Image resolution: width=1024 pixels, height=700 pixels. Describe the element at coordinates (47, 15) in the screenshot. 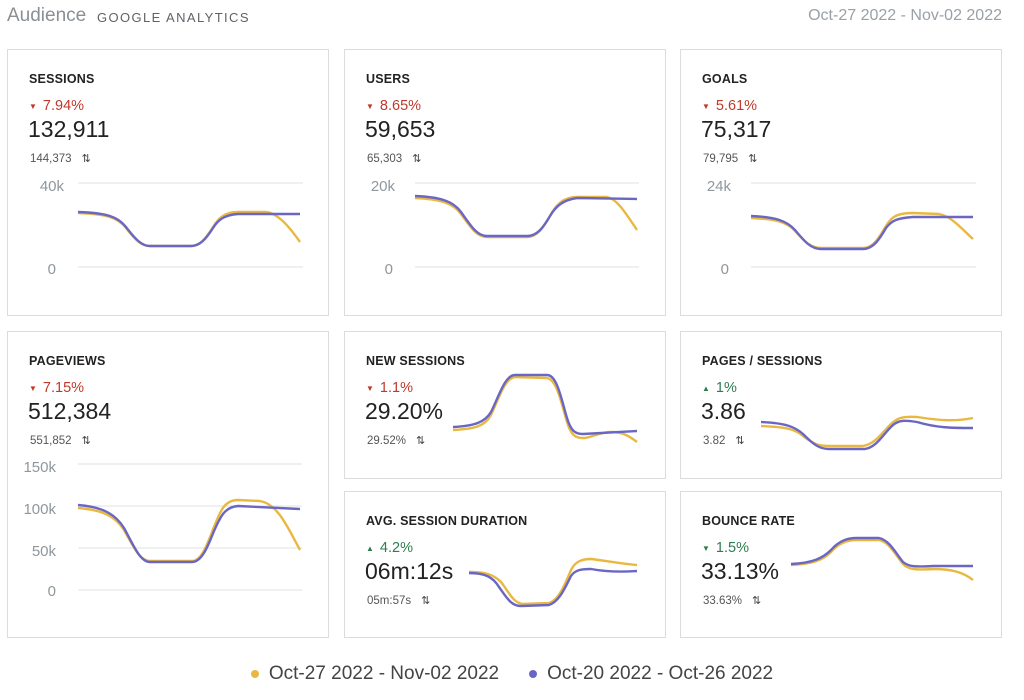

I see `header-title: Audience` at that location.